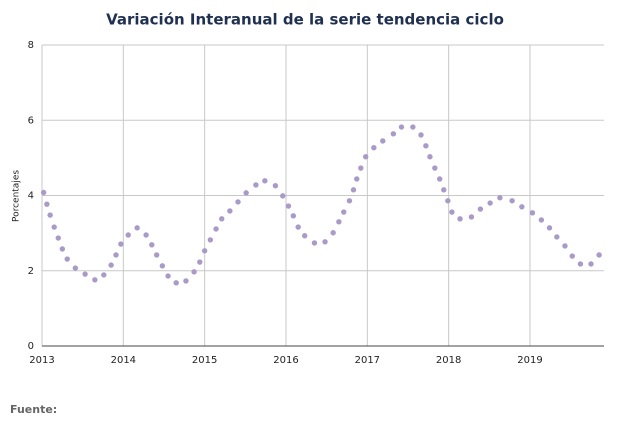  What do you see at coordinates (204, 360) in the screenshot?
I see `x-tick-label: 2015` at bounding box center [204, 360].